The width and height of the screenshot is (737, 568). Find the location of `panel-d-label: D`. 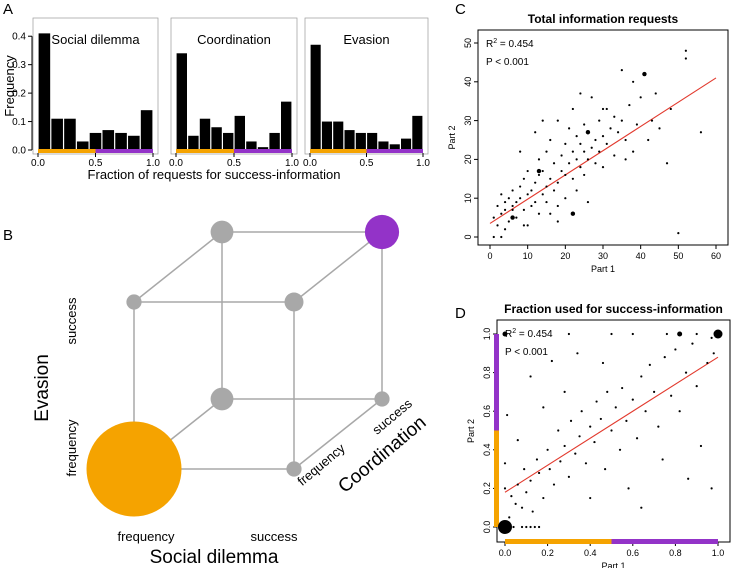

panel-d-label: D is located at coordinates (460, 313).